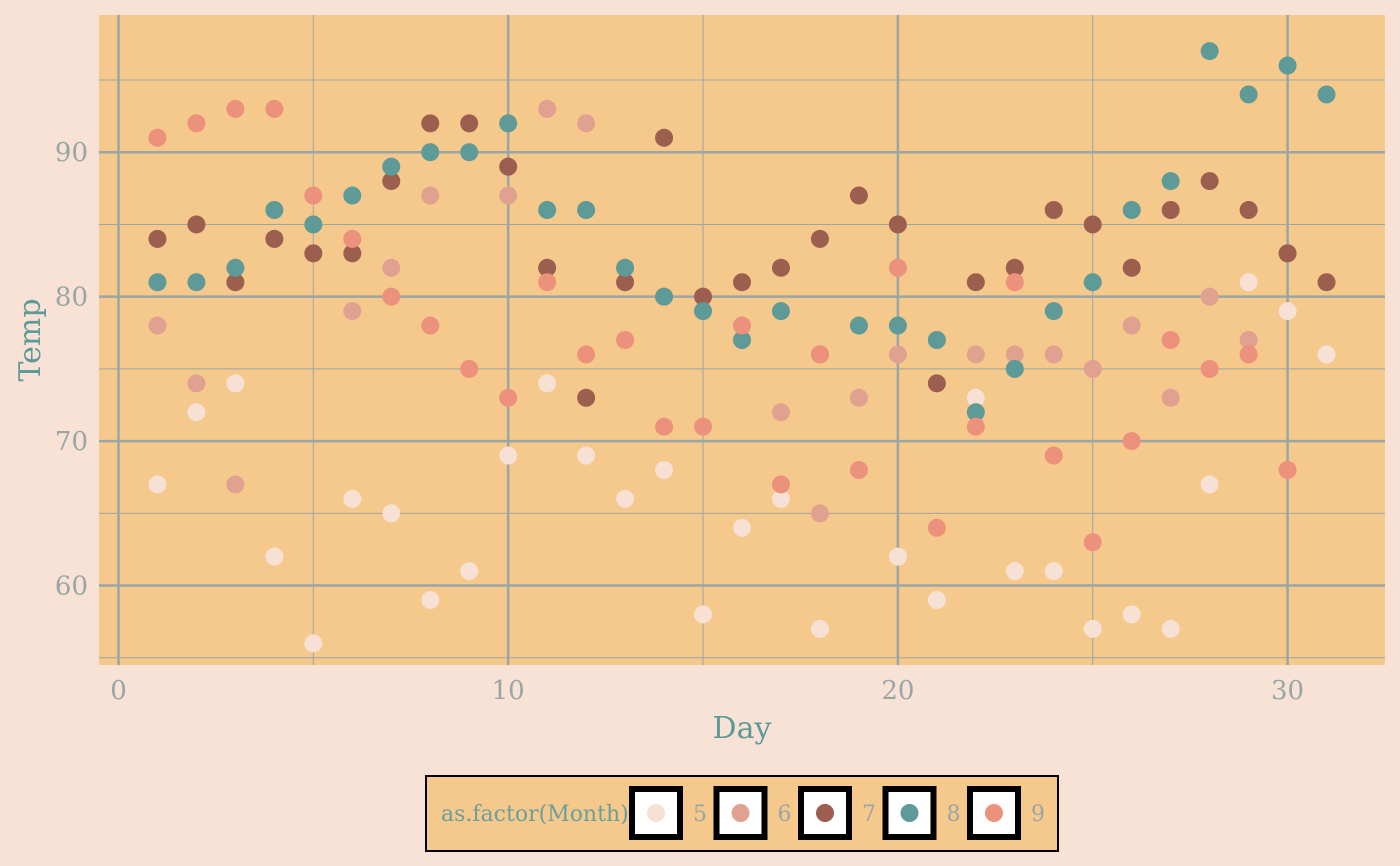  Describe the element at coordinates (707, 691) in the screenshot. I see `x-axis-ticks: 0 10 20 30` at that location.